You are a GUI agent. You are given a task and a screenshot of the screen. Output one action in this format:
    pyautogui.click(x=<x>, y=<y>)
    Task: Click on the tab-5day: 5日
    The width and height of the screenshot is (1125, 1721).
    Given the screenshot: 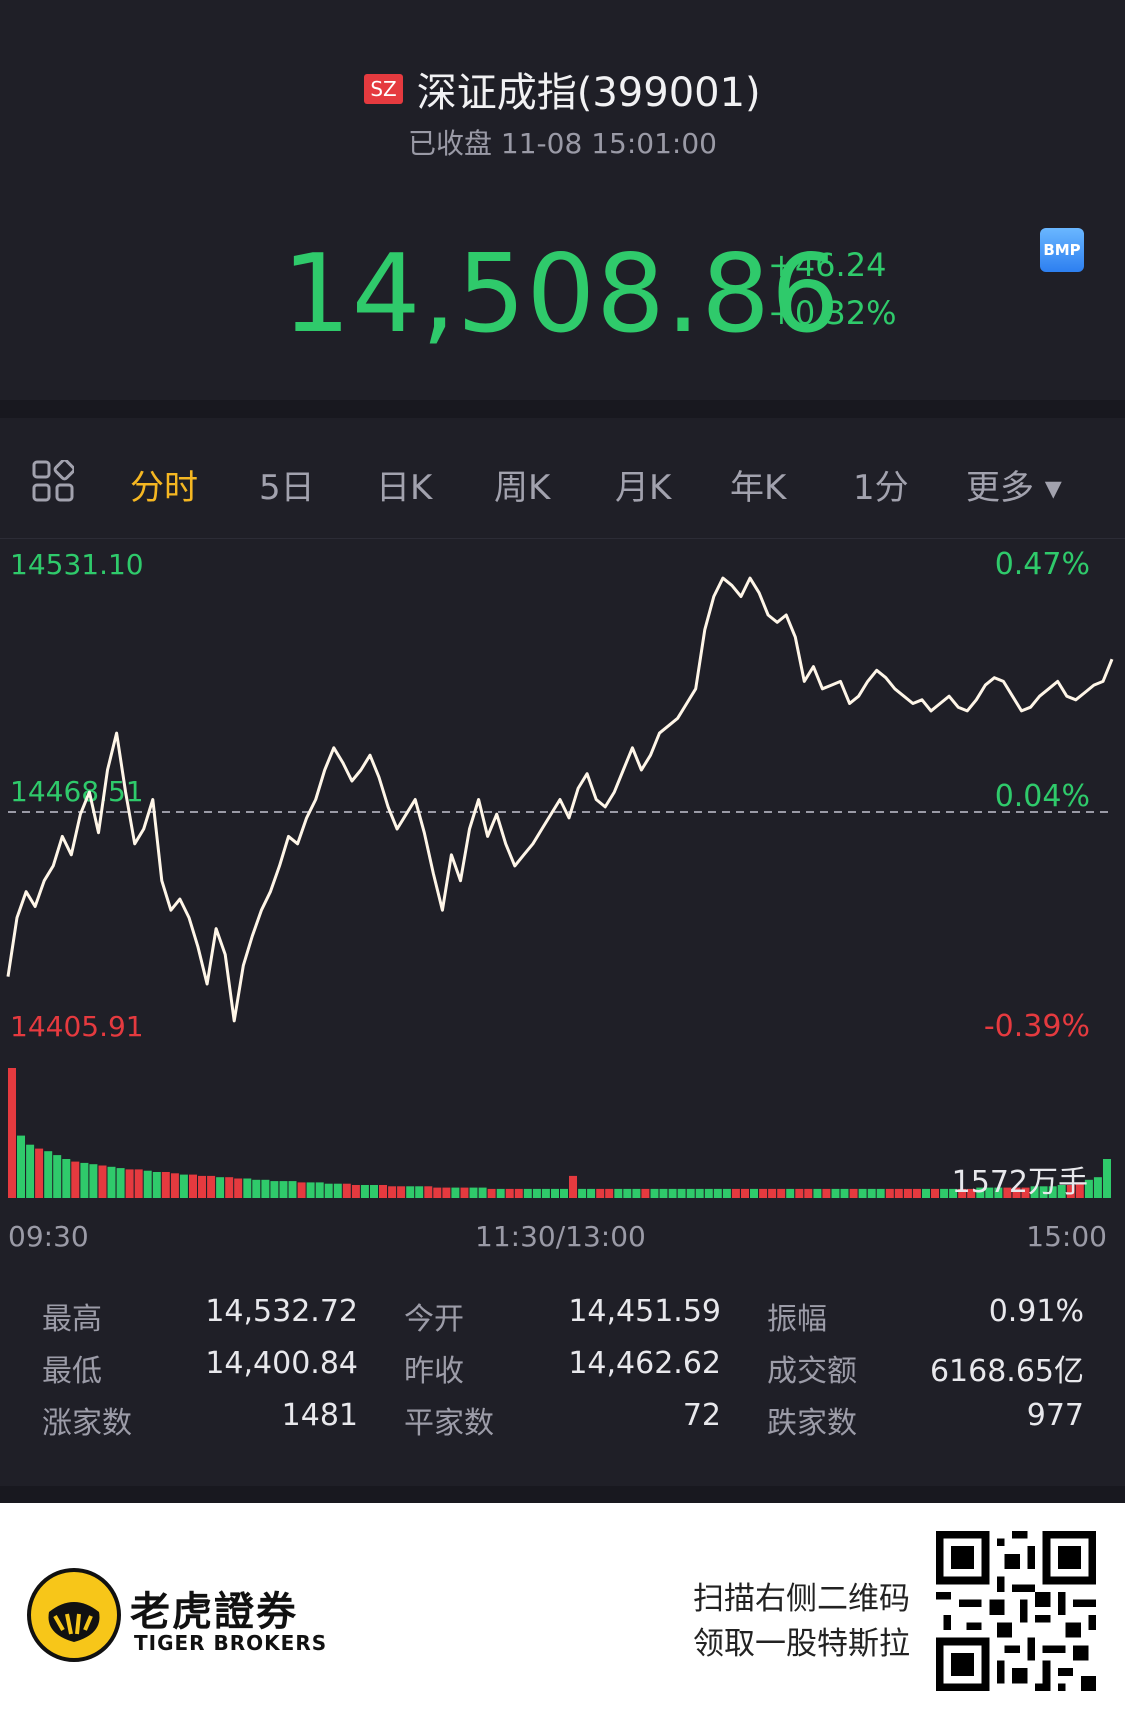 What is the action you would take?
    pyautogui.click(x=287, y=488)
    